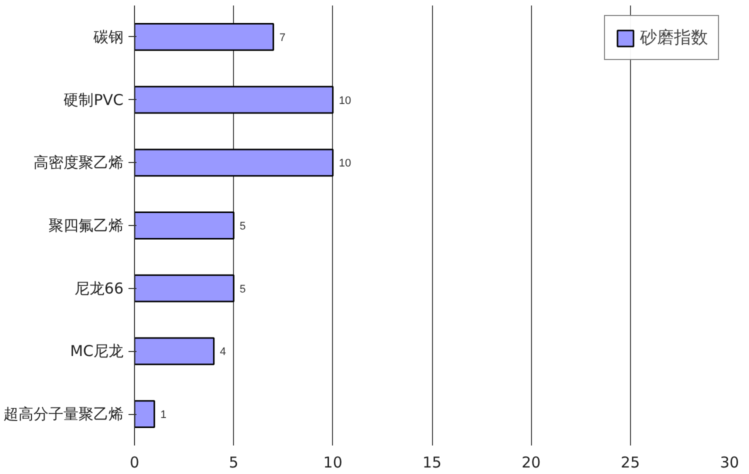 The image size is (749, 474). Describe the element at coordinates (630, 463) in the screenshot. I see `x-tick-label: 25` at that location.